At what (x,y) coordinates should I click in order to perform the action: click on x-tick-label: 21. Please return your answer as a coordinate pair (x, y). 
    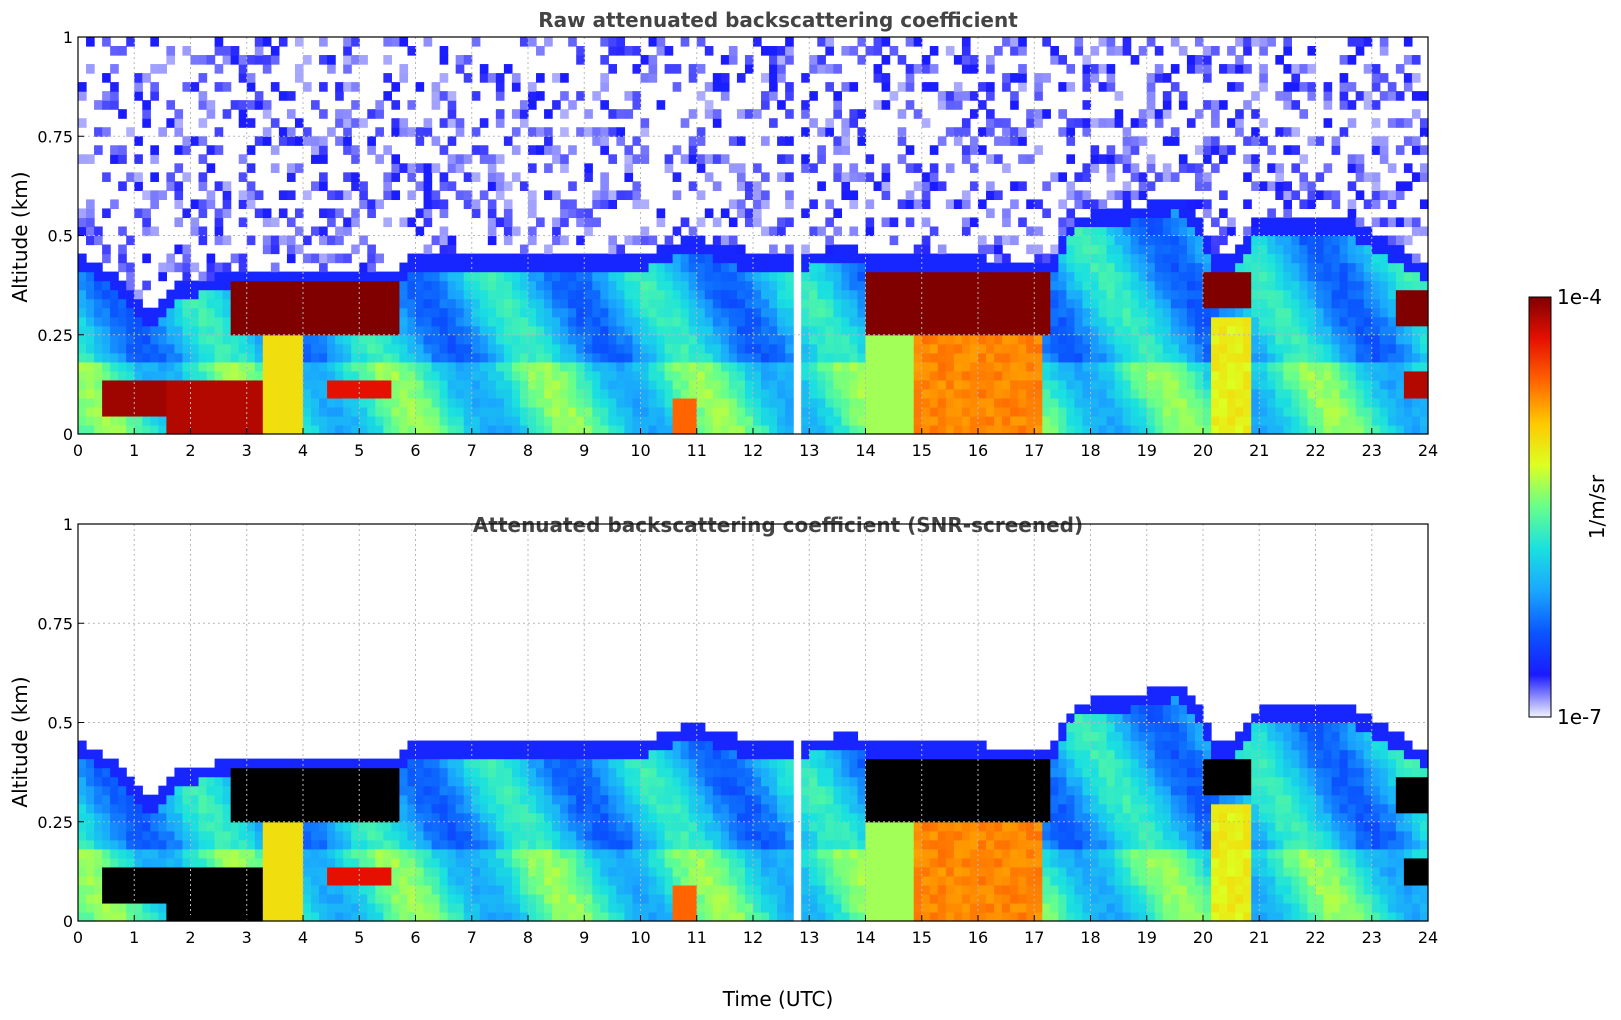
    Looking at the image, I should click on (1259, 450).